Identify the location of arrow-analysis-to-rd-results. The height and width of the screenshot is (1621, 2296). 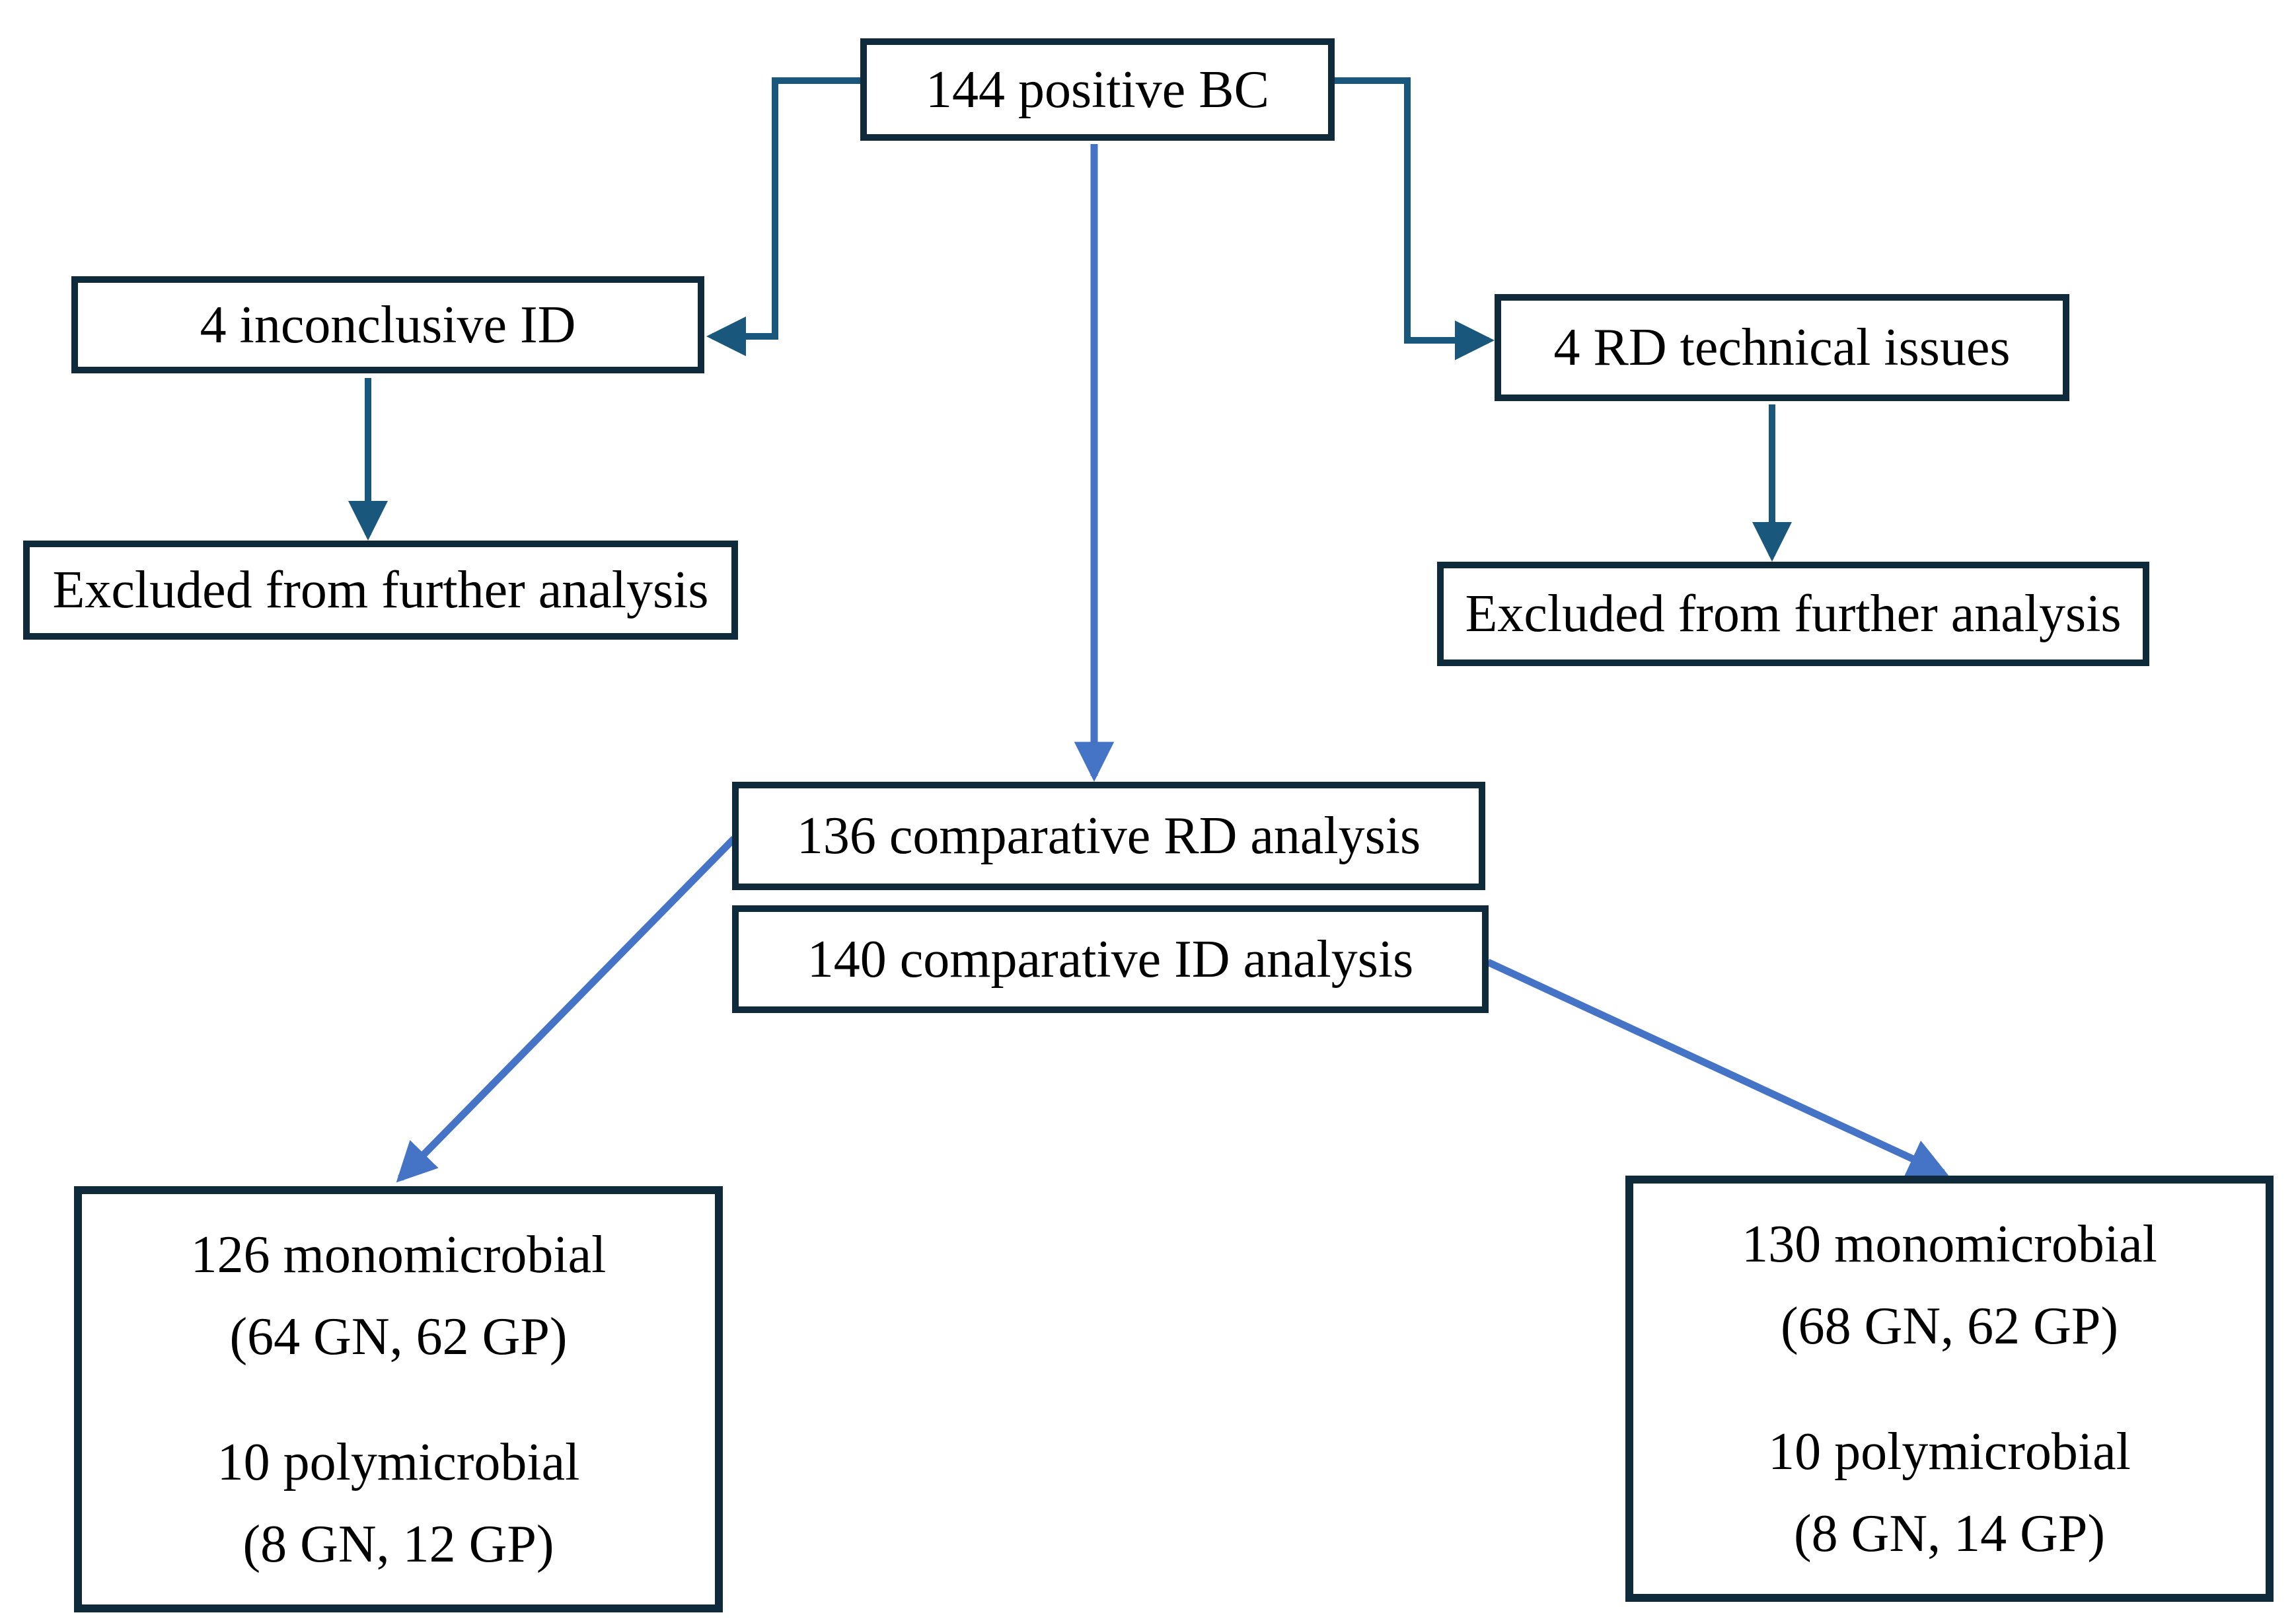
(566, 1009).